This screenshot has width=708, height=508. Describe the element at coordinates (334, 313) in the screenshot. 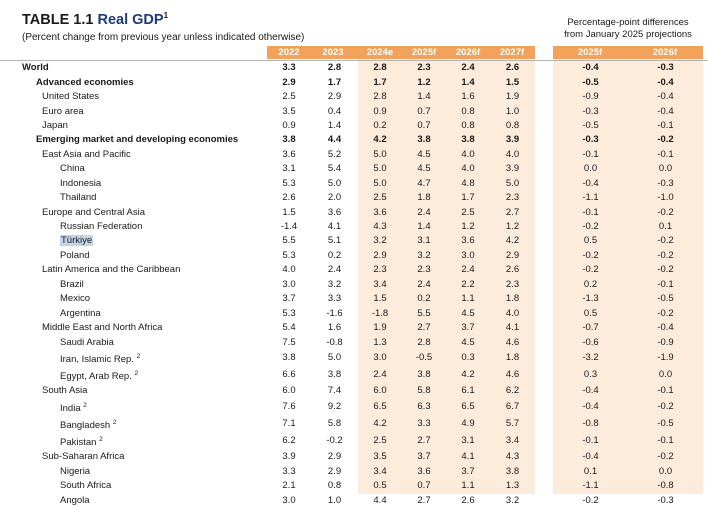

I see `value-cell: -1.6` at that location.